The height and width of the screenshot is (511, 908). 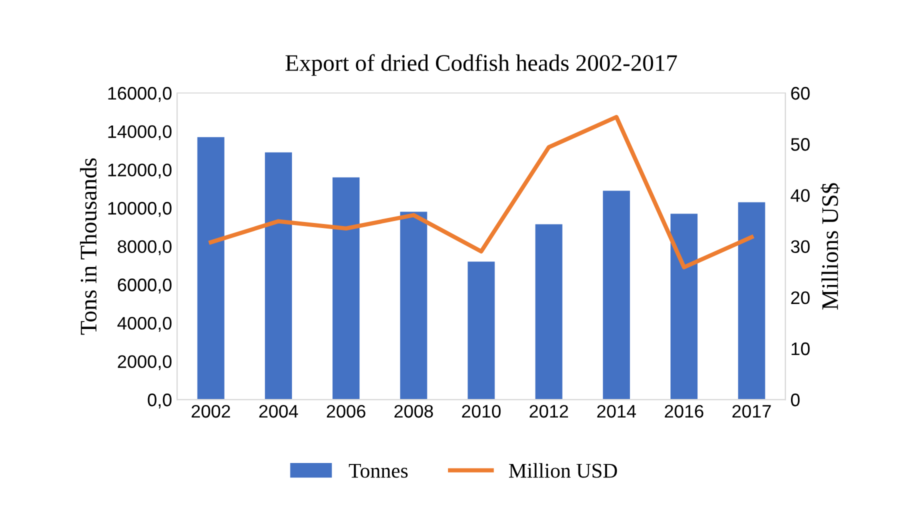 I want to click on x-tick-label: 2002, so click(x=211, y=411).